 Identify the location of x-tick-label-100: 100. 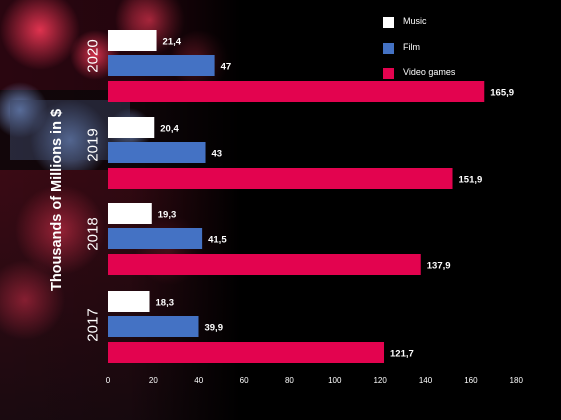
(335, 380).